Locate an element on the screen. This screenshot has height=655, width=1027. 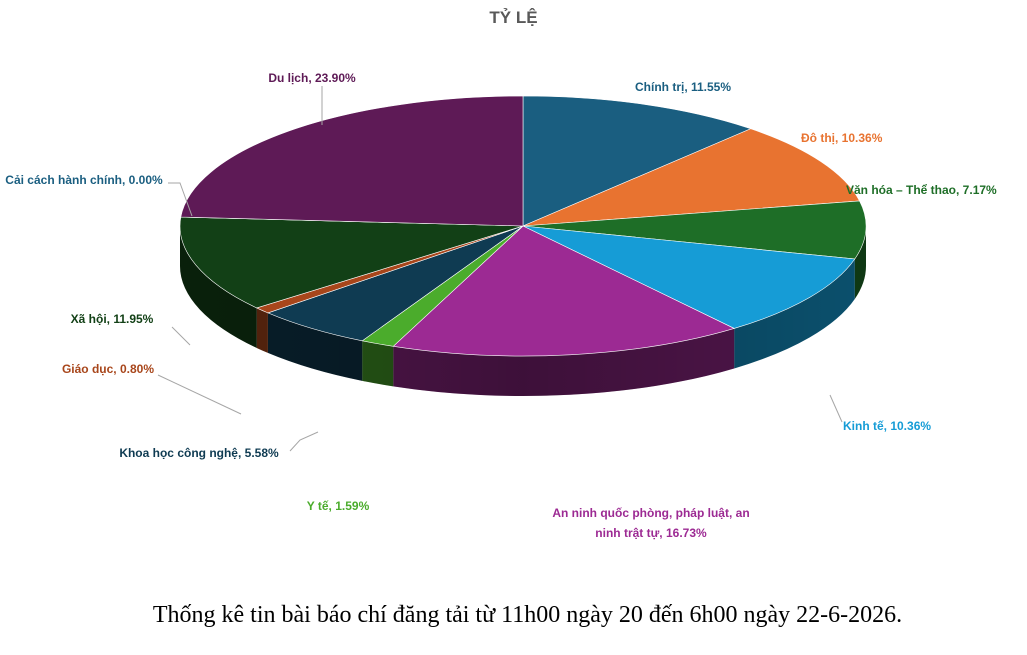
slice-an-ninh-quoc-phong-phap-luat-an-ninh-trat-tu is located at coordinates (564, 291).